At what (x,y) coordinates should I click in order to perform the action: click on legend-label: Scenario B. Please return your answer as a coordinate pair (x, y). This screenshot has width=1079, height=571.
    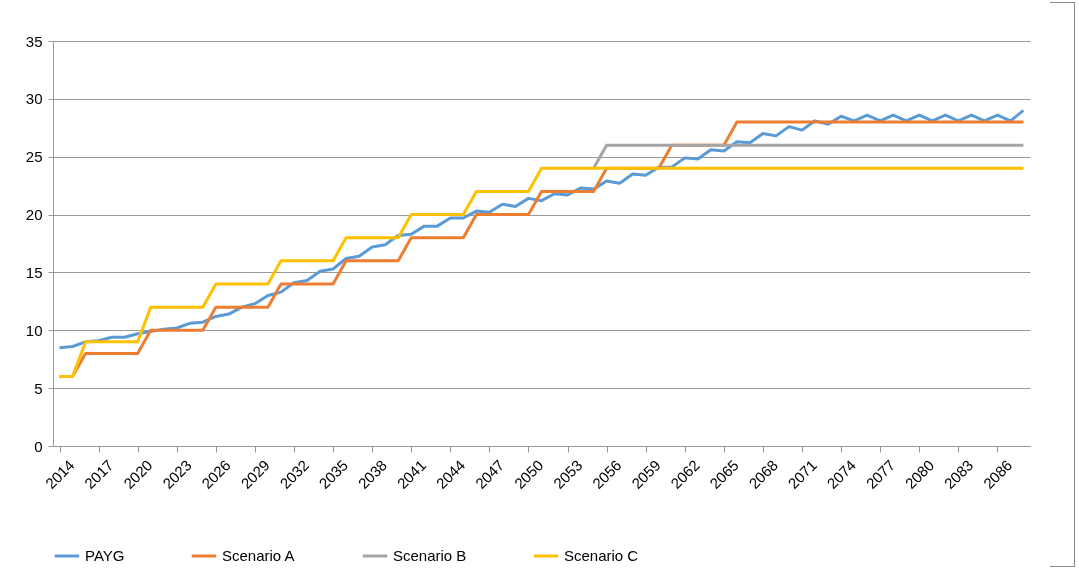
    Looking at the image, I should click on (430, 555).